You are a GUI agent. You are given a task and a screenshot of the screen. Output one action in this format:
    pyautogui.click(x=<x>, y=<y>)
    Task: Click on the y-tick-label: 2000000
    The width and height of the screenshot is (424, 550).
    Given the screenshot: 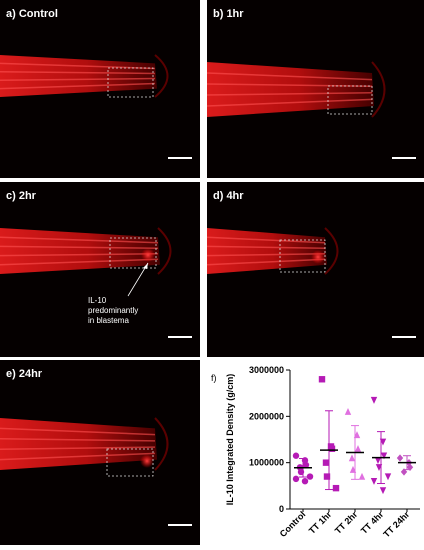 What is the action you would take?
    pyautogui.click(x=266, y=416)
    